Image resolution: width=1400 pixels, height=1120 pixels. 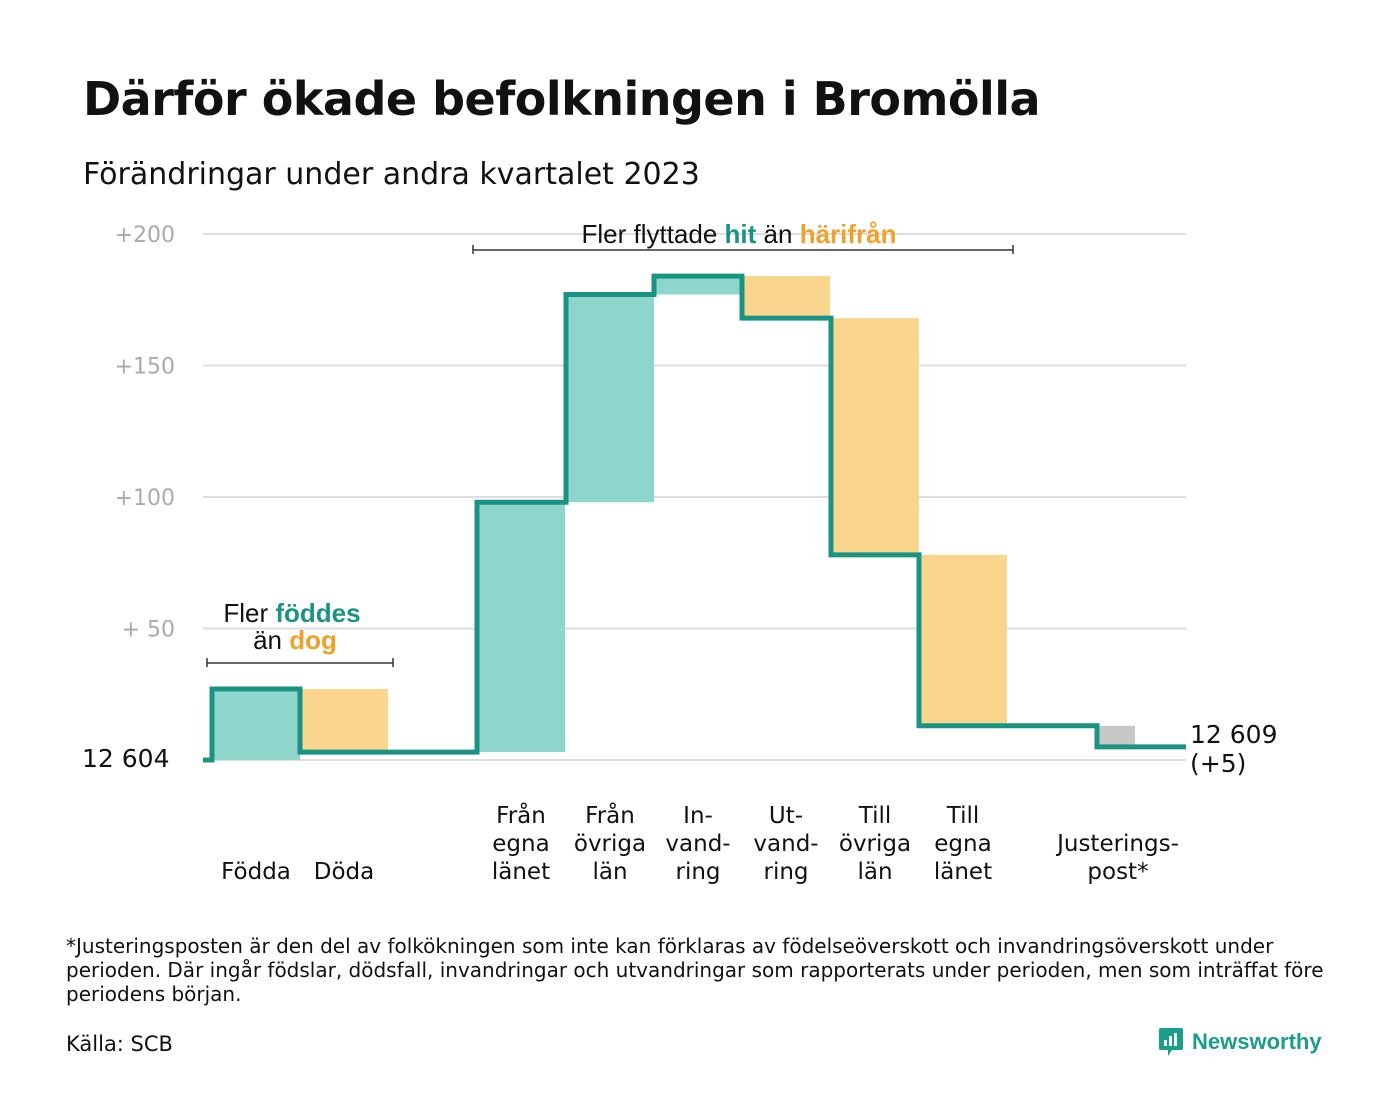 I want to click on category-label: Justerings-, so click(x=1117, y=844).